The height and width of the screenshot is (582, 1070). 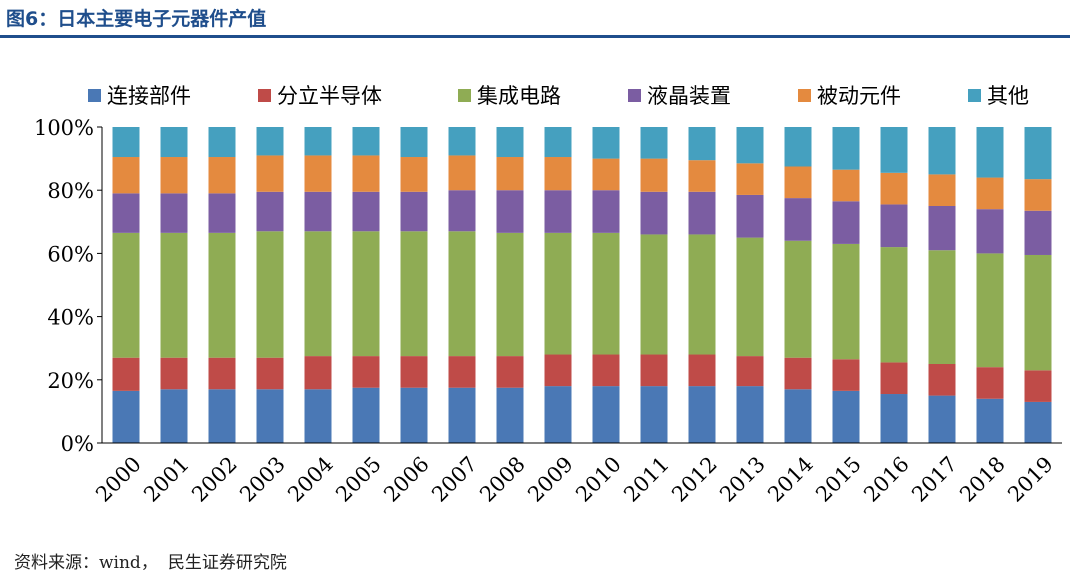 What do you see at coordinates (464, 95) in the screenshot?
I see `legend-swatch` at bounding box center [464, 95].